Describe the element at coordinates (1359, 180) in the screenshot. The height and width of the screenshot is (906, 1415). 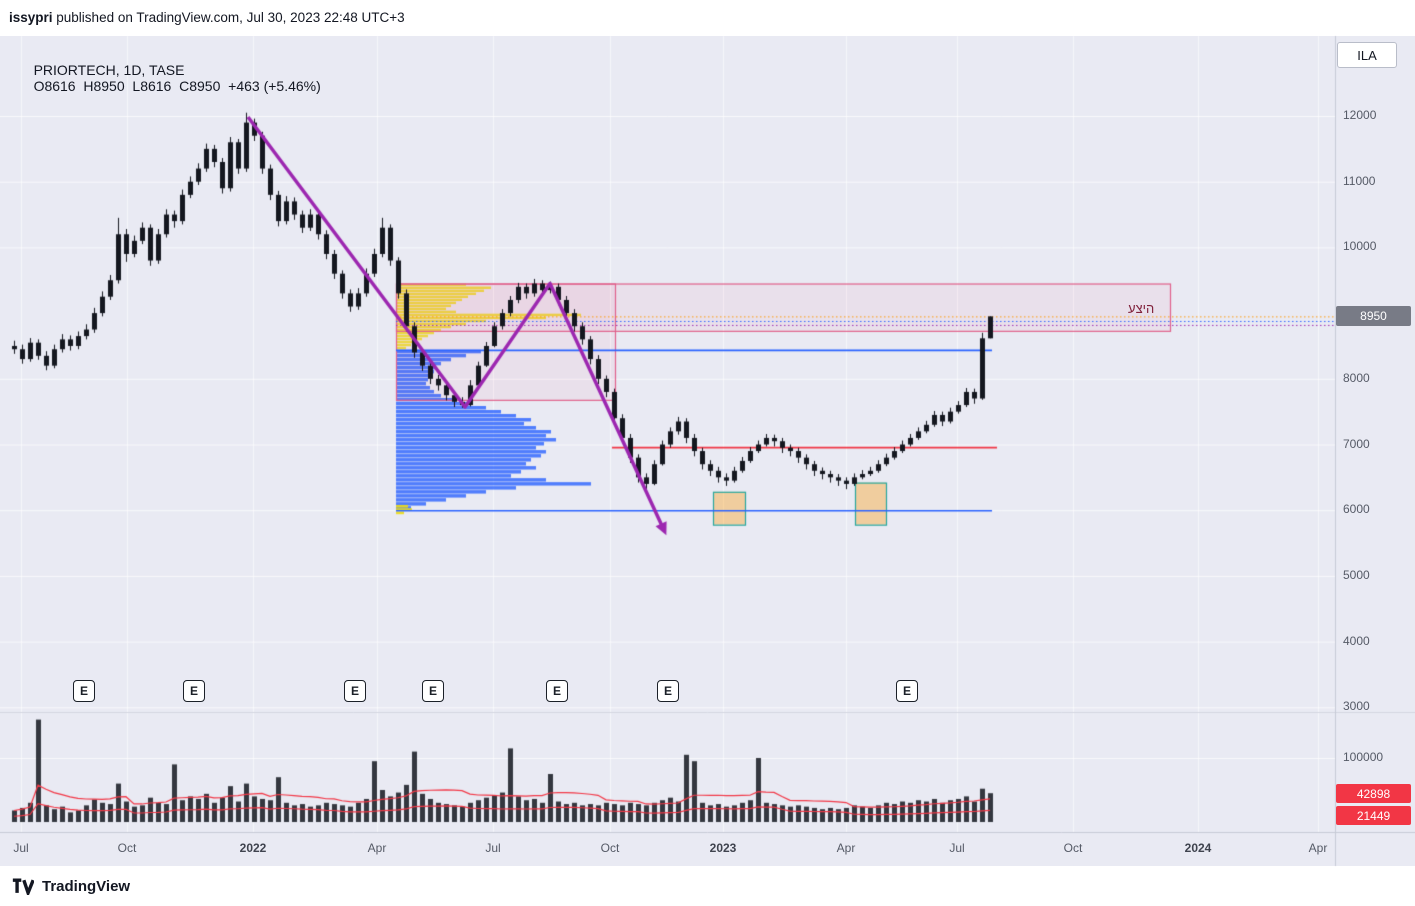
I see `price-axis-label: 11000` at that location.